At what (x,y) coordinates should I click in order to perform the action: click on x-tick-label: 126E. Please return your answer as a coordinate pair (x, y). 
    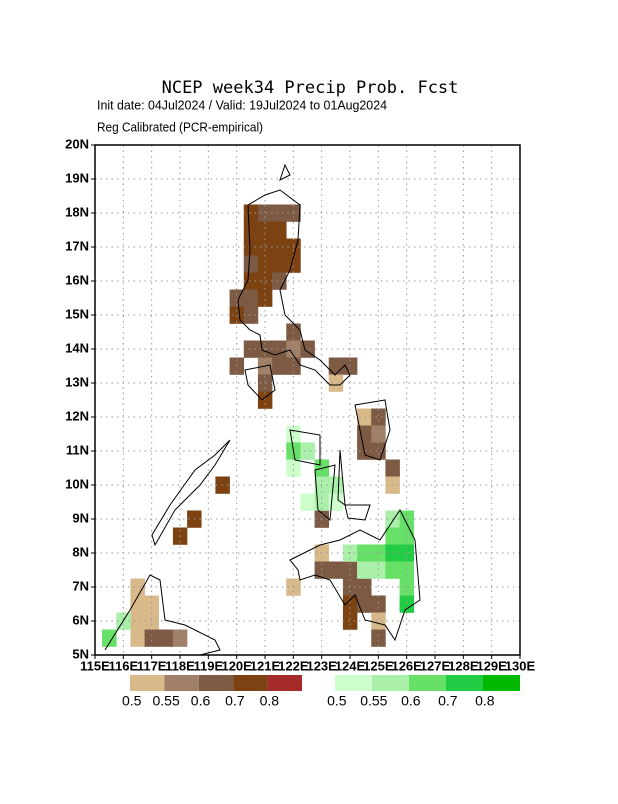
    Looking at the image, I should click on (406, 665).